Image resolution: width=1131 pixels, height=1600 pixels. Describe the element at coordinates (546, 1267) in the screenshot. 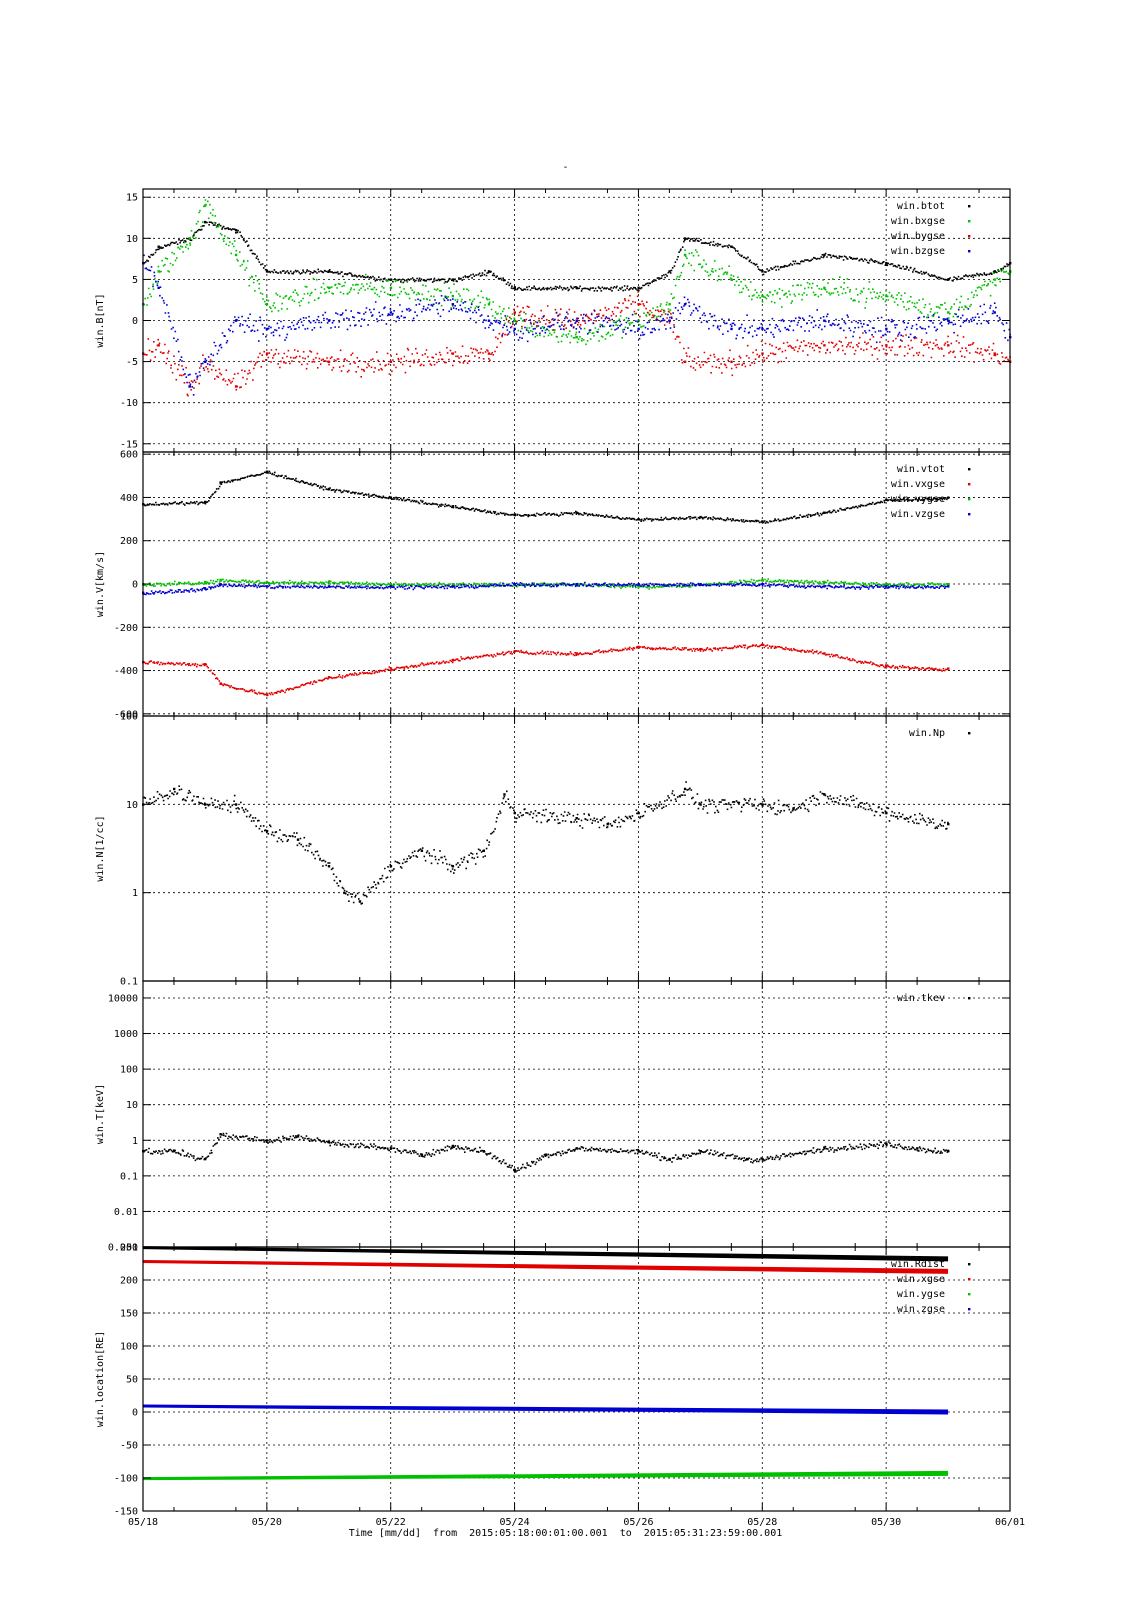

I see `series-win.xgse` at that location.